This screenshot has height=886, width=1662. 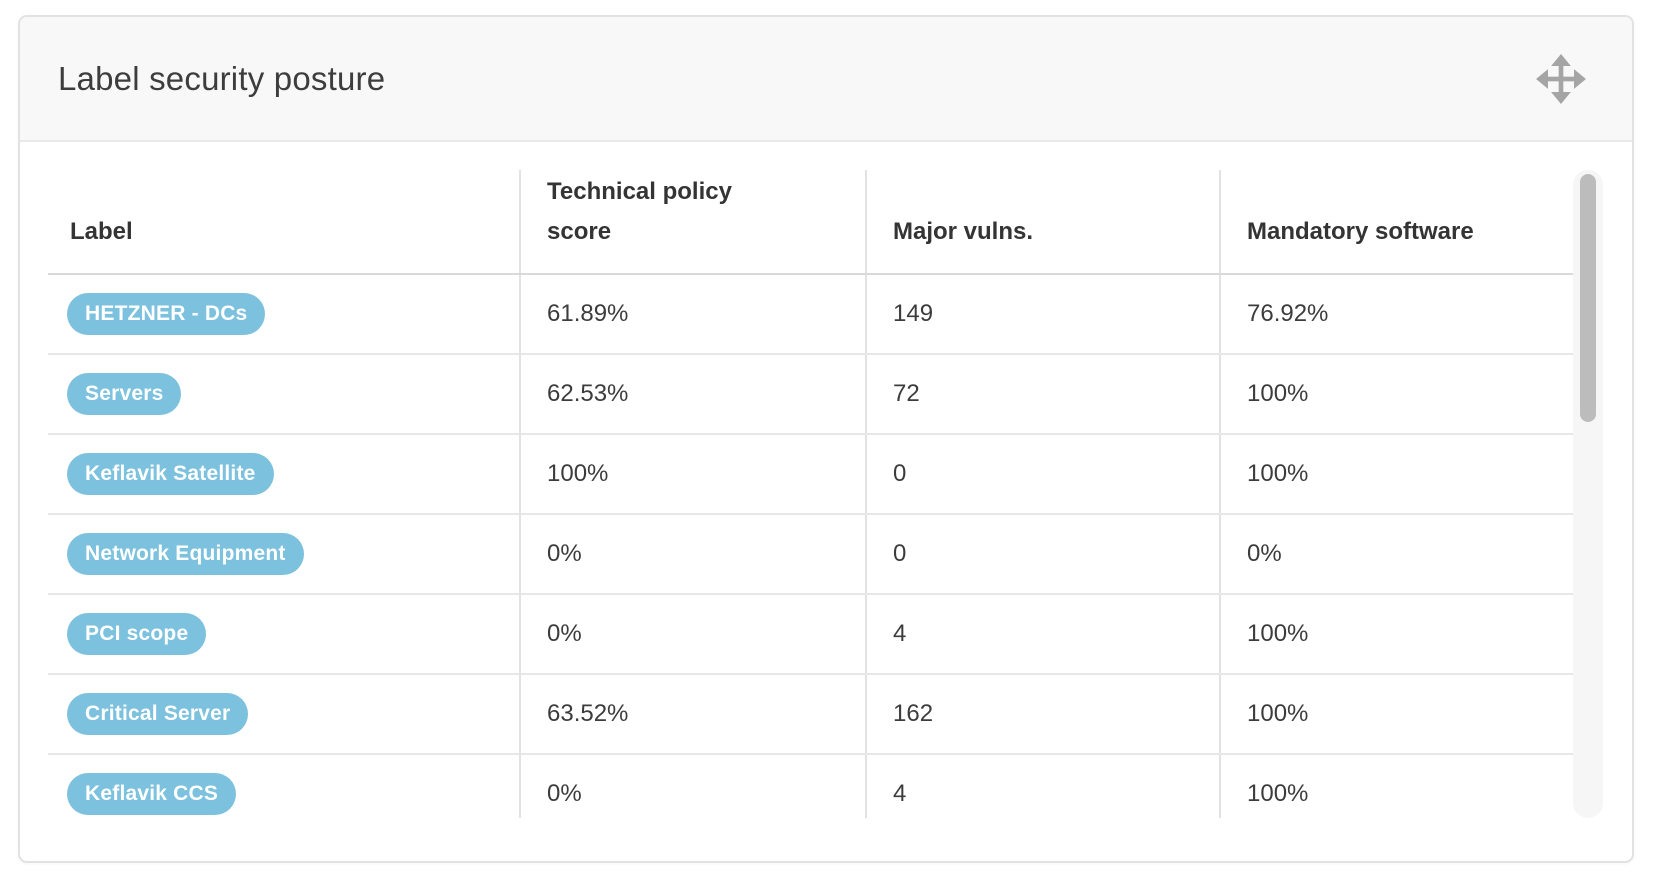 What do you see at coordinates (284, 714) in the screenshot?
I see `label-cell: Critical Server` at bounding box center [284, 714].